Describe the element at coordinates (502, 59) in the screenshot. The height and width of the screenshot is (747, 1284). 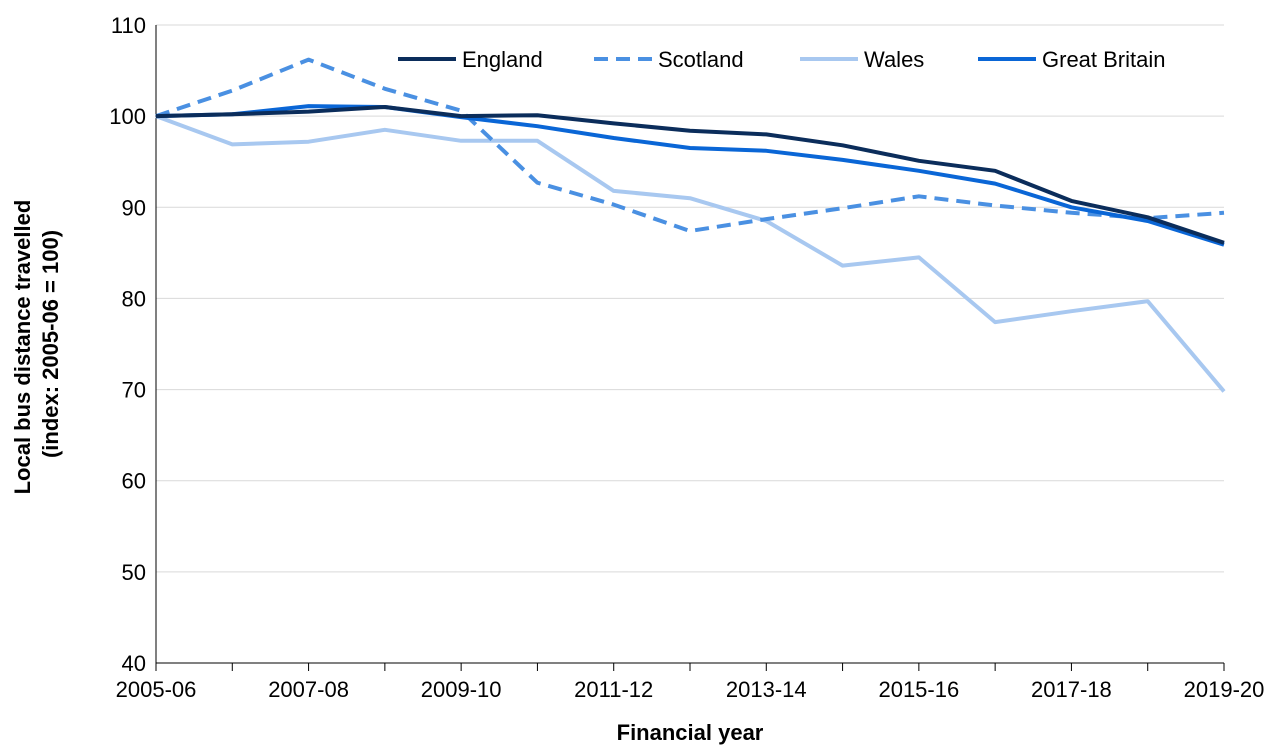
I see `legend-label: England` at that location.